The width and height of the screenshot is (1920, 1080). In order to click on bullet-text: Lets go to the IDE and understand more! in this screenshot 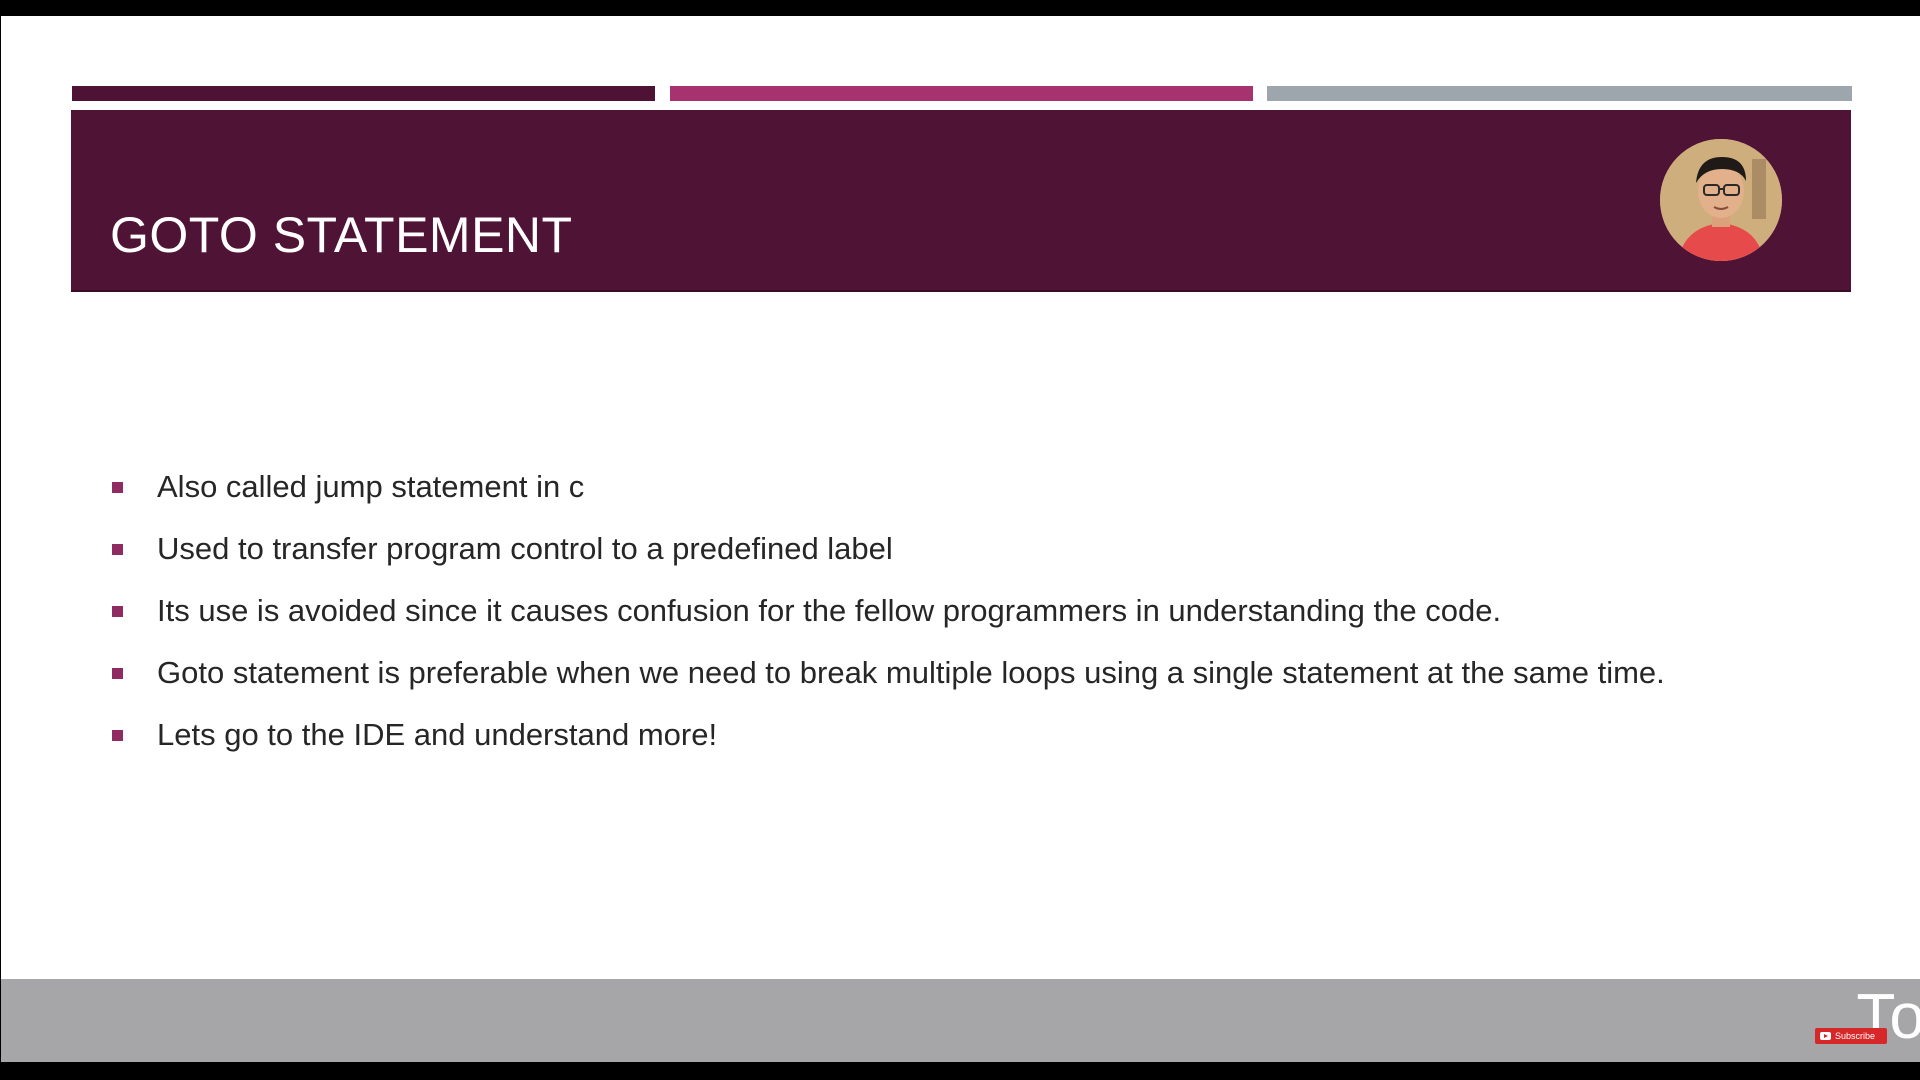, I will do `click(437, 734)`.